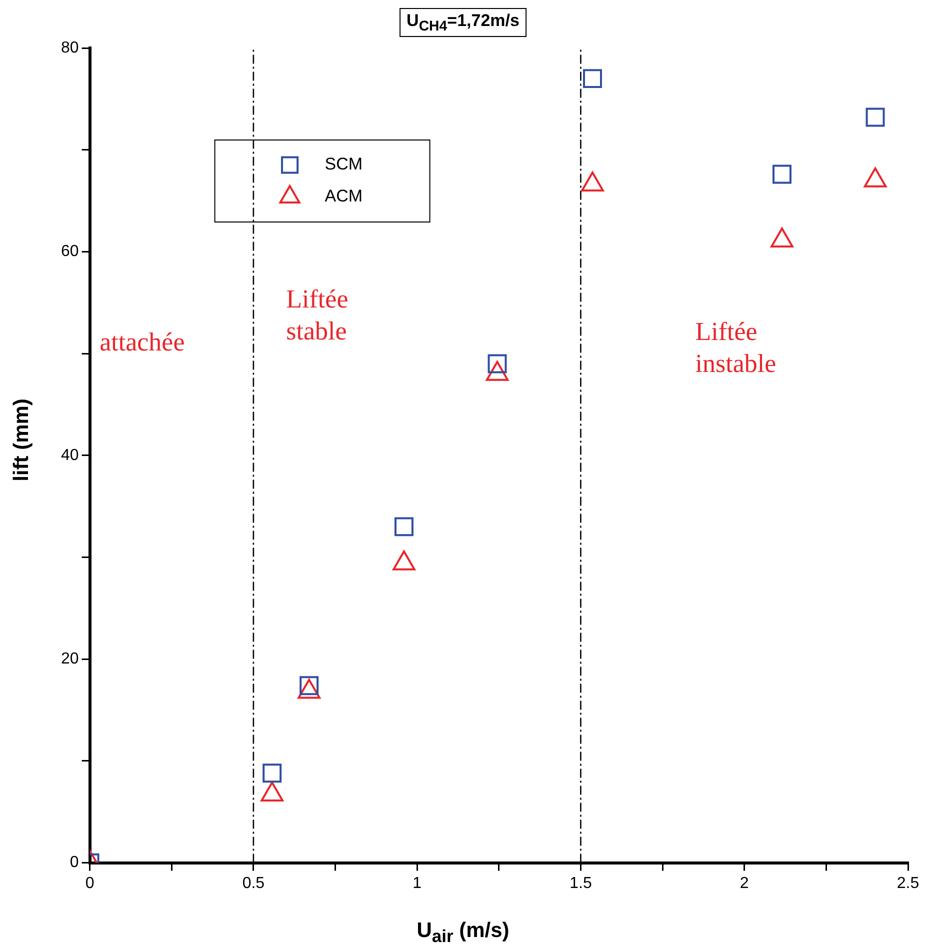 The image size is (926, 951). What do you see at coordinates (581, 883) in the screenshot?
I see `x-tick-label: 1.5` at bounding box center [581, 883].